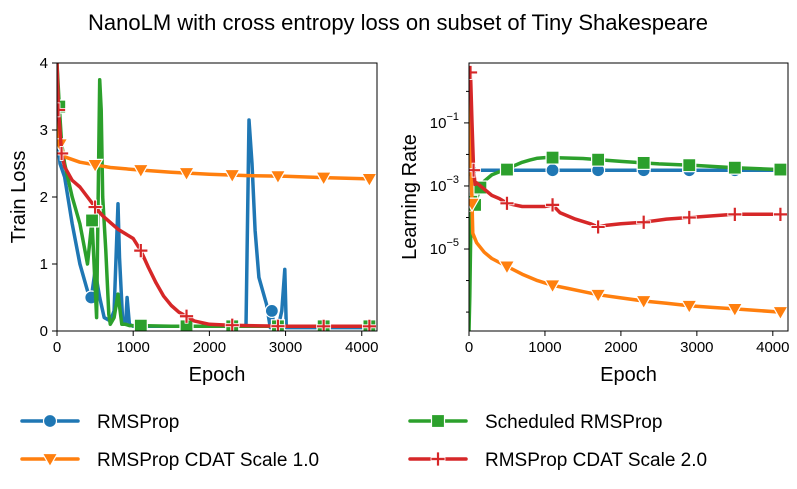  What do you see at coordinates (44, 197) in the screenshot?
I see `y-tick-label: 2` at bounding box center [44, 197].